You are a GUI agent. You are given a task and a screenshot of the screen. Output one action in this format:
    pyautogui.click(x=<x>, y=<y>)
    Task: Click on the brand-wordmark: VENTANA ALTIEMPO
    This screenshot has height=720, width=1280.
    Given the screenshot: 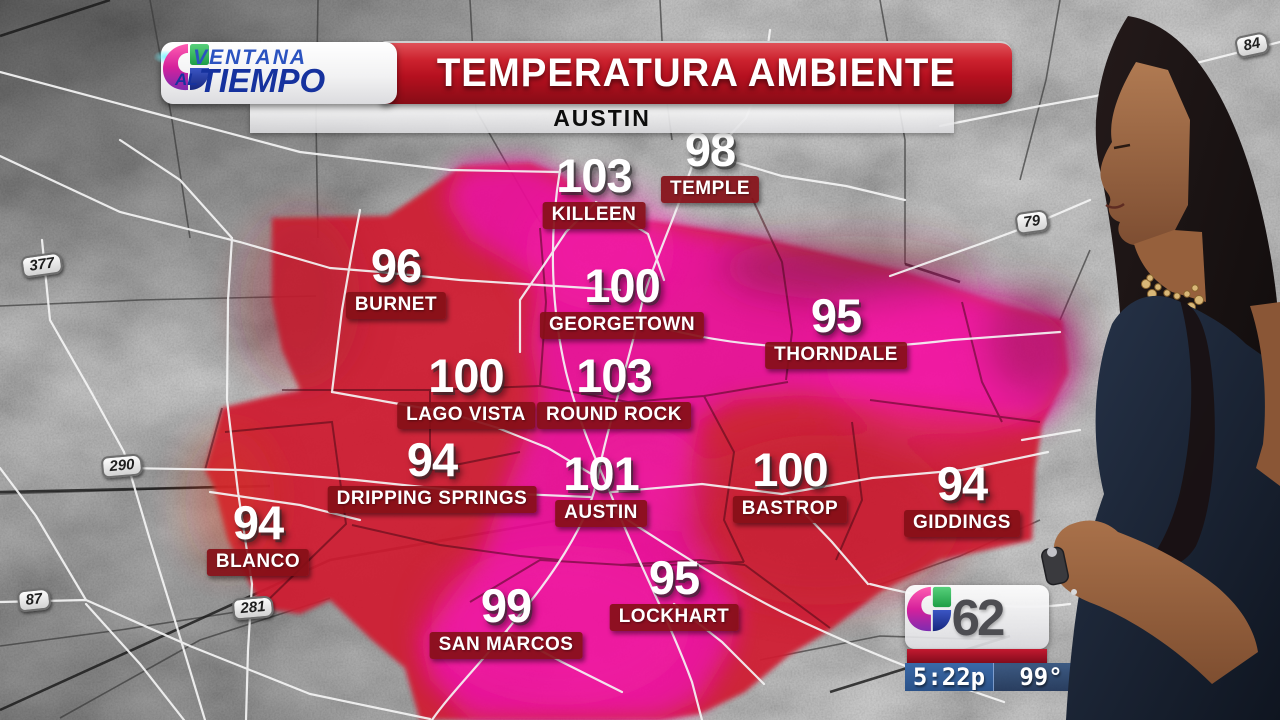 What is the action you would take?
    pyautogui.click(x=250, y=71)
    